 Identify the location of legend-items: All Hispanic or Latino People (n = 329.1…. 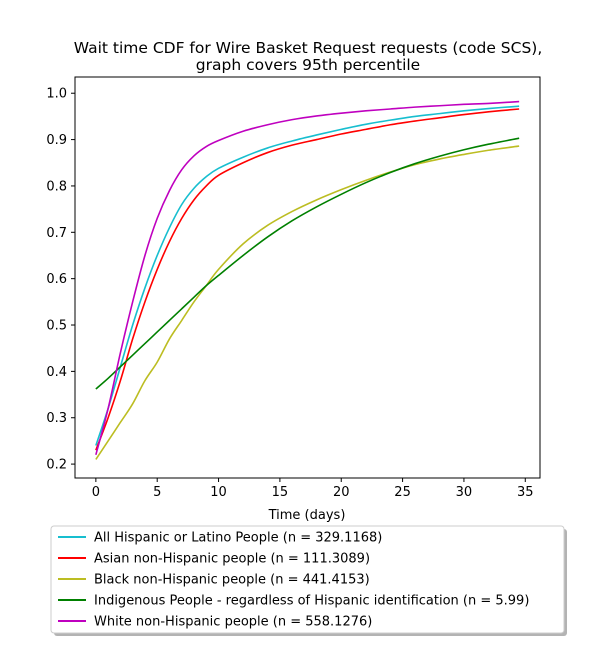
(293, 580).